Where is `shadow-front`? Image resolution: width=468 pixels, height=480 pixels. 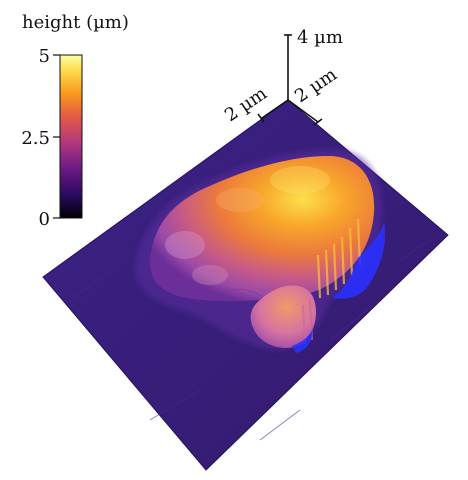 shadow-front is located at coordinates (302, 341).